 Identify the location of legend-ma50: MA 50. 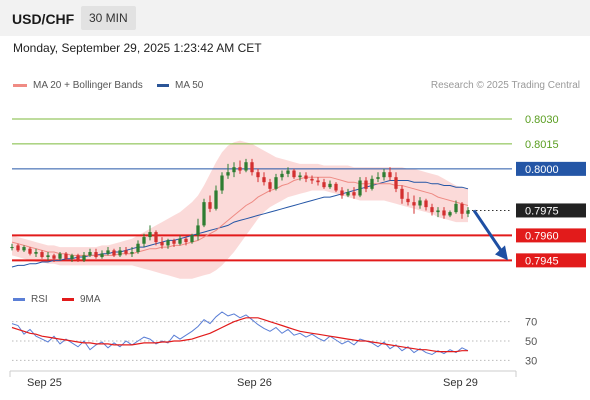
(180, 85).